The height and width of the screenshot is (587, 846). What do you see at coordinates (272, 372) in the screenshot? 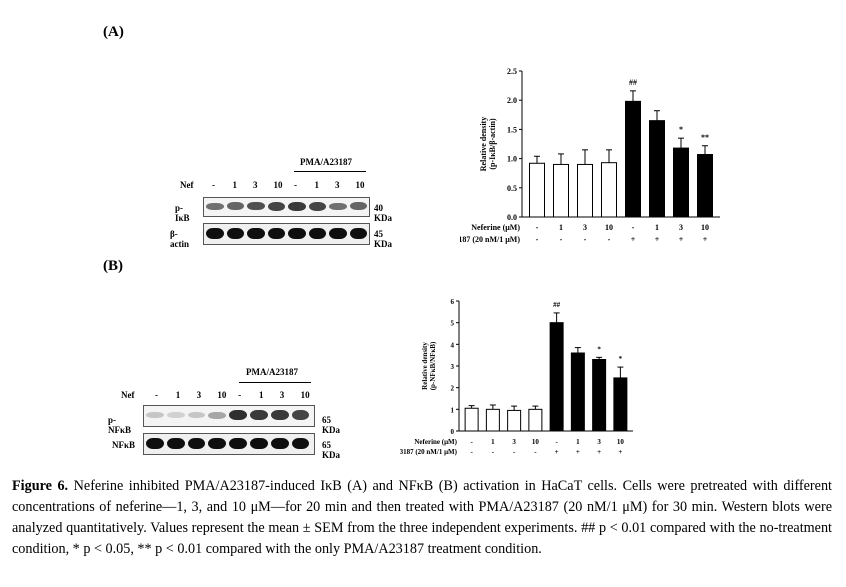
I see `pma-group-label: PMA/A23187` at bounding box center [272, 372].